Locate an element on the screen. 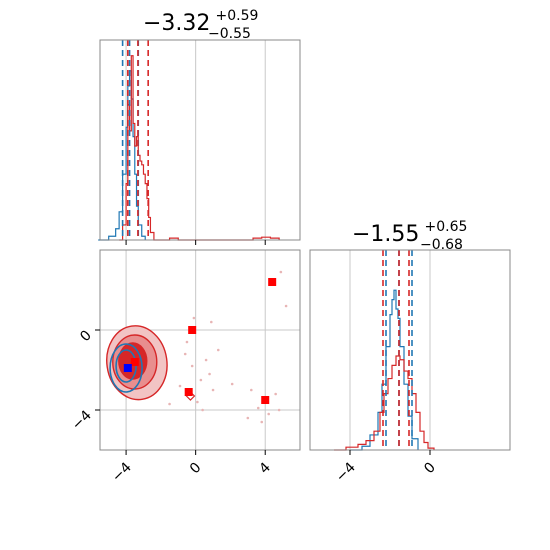 This screenshot has height=550, width=550. title-1-main: −3.32 is located at coordinates (176, 23).